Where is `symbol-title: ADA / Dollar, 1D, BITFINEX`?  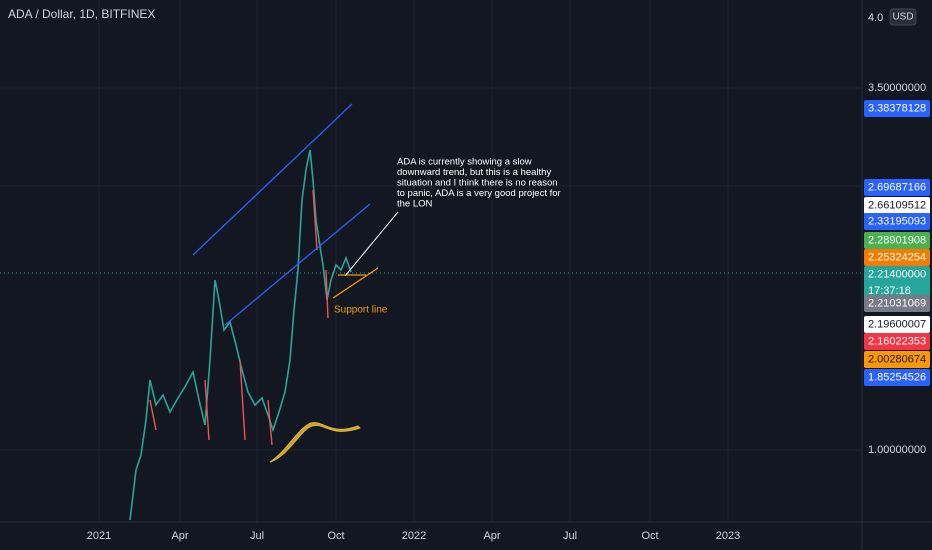
symbol-title: ADA / Dollar, 1D, BITFINEX is located at coordinates (81, 14).